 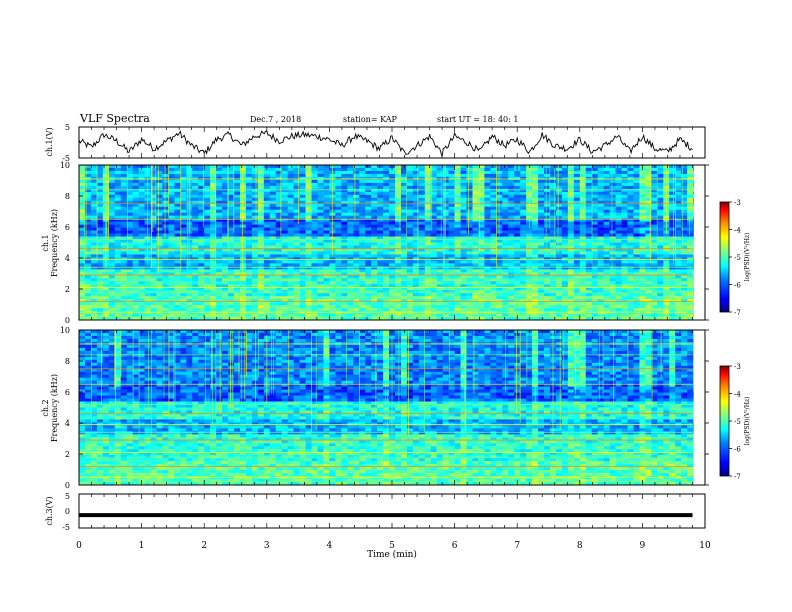 What do you see at coordinates (67, 361) in the screenshot?
I see `ch2-spectrogram-ytick: 8` at bounding box center [67, 361].